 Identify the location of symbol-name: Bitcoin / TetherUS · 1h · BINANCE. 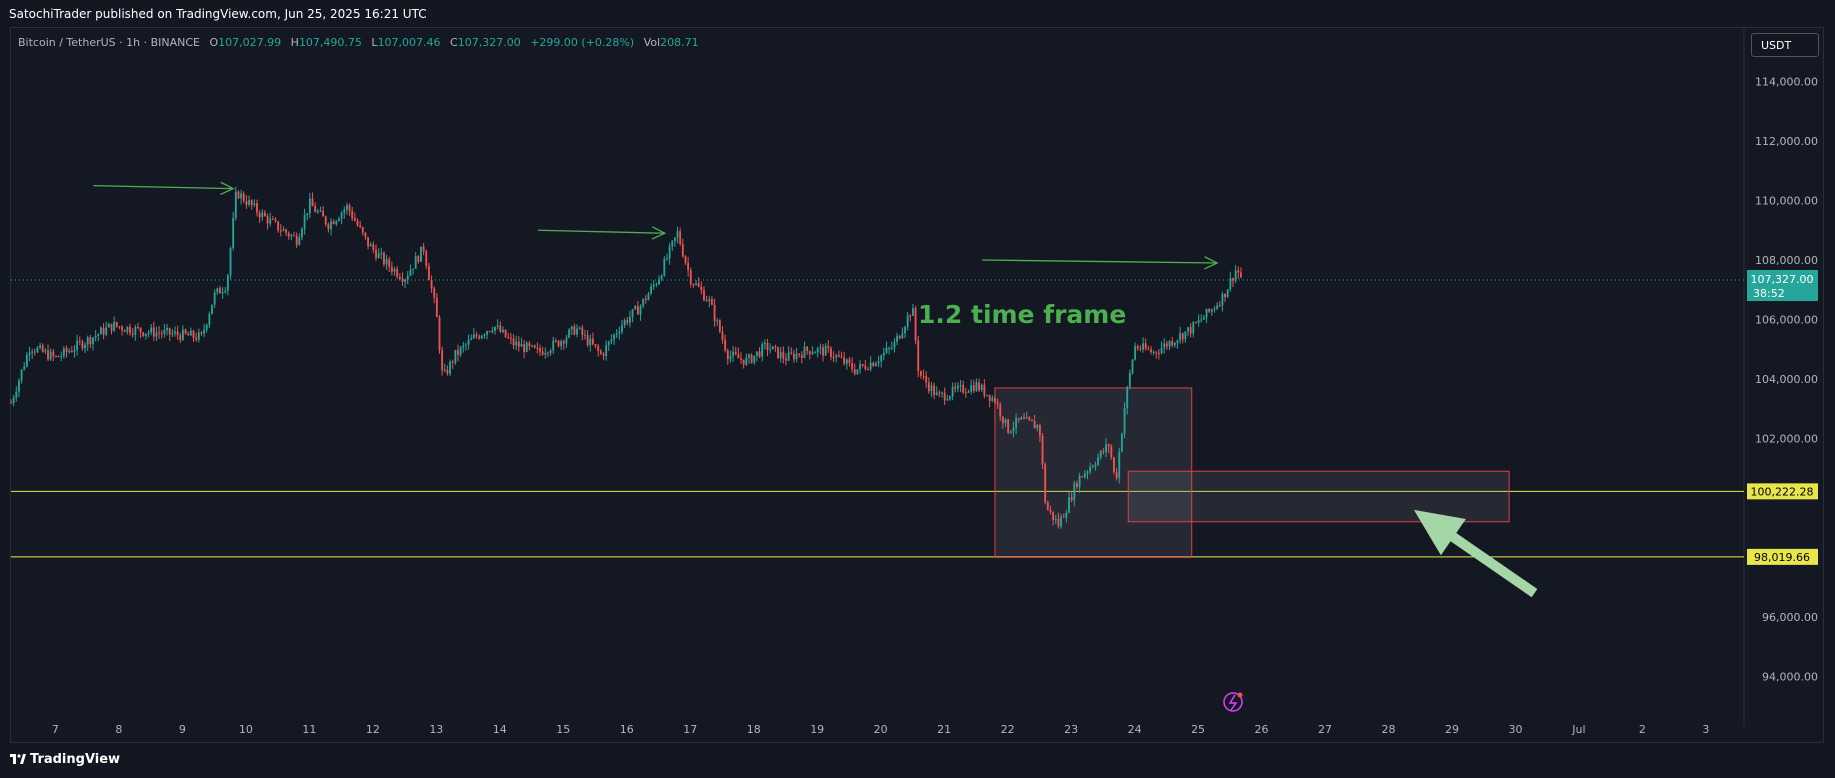
(109, 42).